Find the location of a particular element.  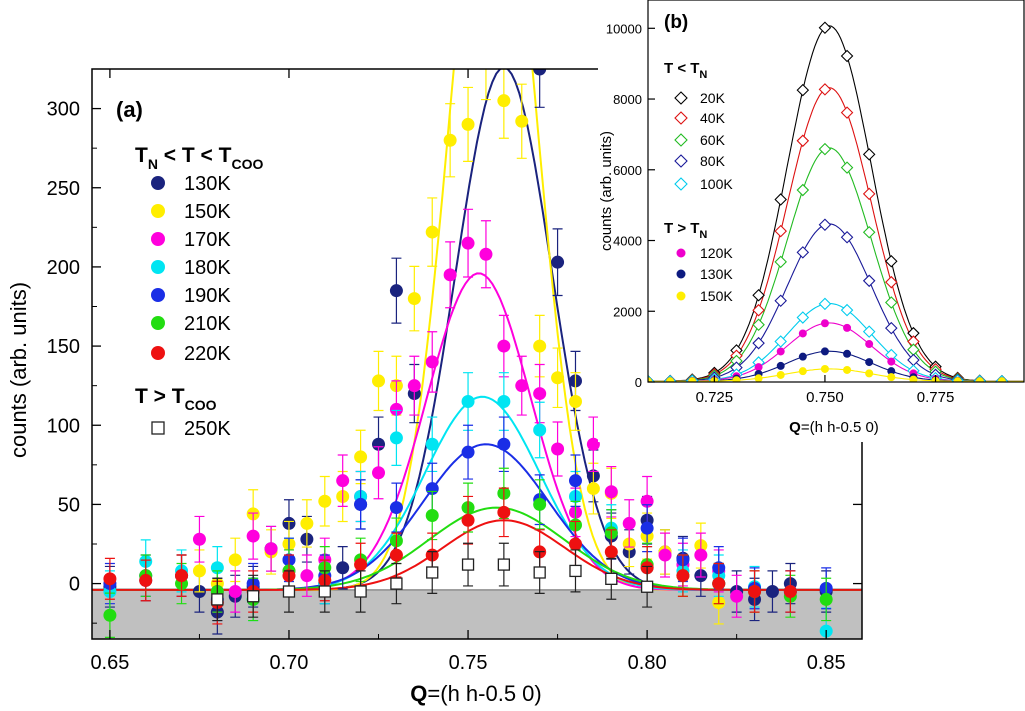

inset-x-tick-label: 0.725 is located at coordinates (715, 397).